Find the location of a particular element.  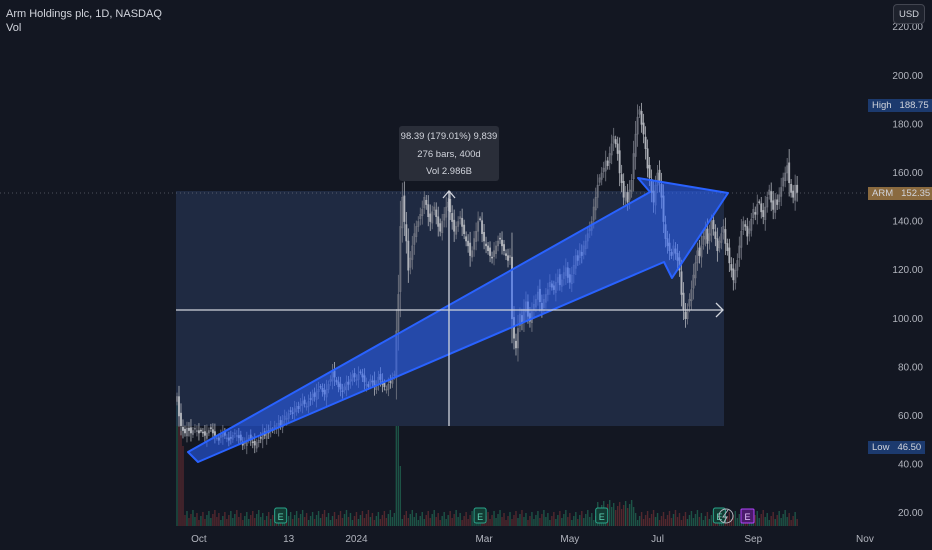

y-tick-label: 220.00 is located at coordinates (907, 27).